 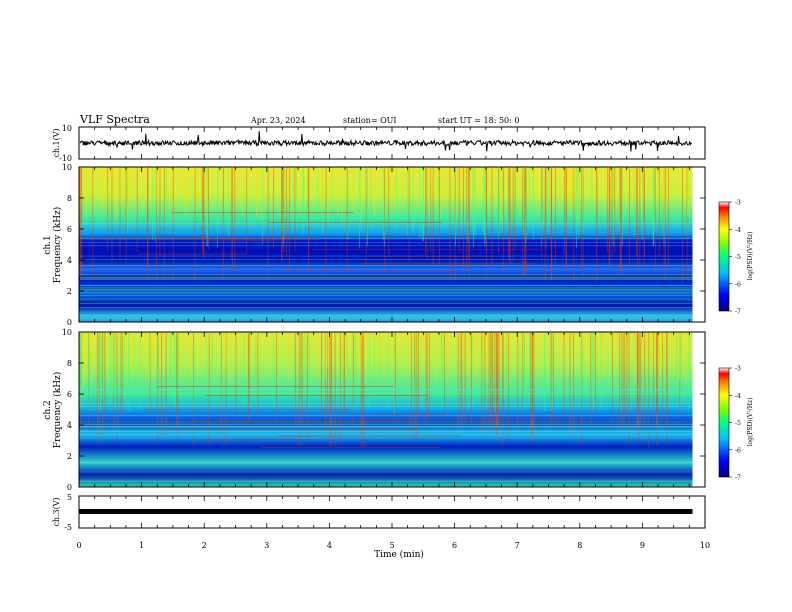 What do you see at coordinates (57, 410) in the screenshot?
I see `ch2-spec-yaxis-title-b: Frequency (kHz)` at bounding box center [57, 410].